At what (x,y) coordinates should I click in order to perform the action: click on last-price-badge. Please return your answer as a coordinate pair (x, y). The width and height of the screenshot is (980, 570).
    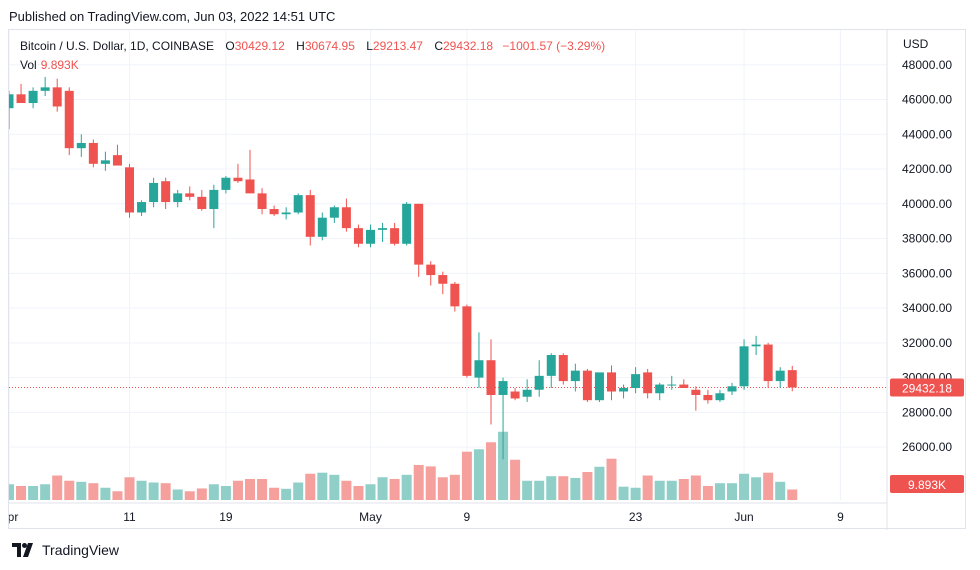
    Looking at the image, I should click on (927, 387).